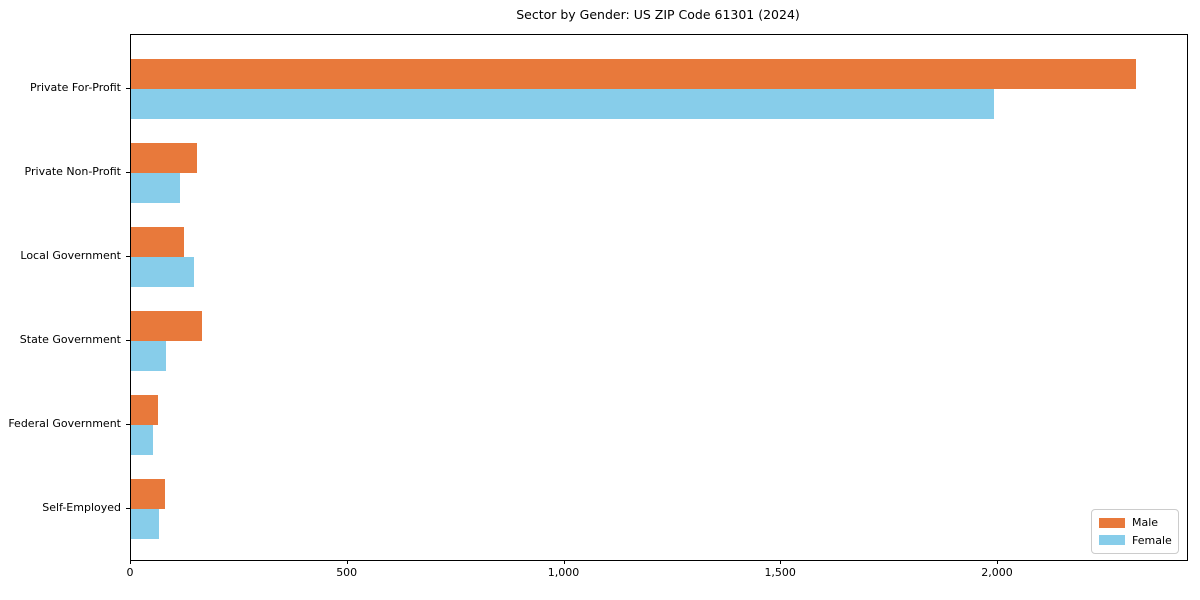 Image resolution: width=1200 pixels, height=600 pixels. What do you see at coordinates (997, 572) in the screenshot?
I see `x-tick-label-2-000: 2,000` at bounding box center [997, 572].